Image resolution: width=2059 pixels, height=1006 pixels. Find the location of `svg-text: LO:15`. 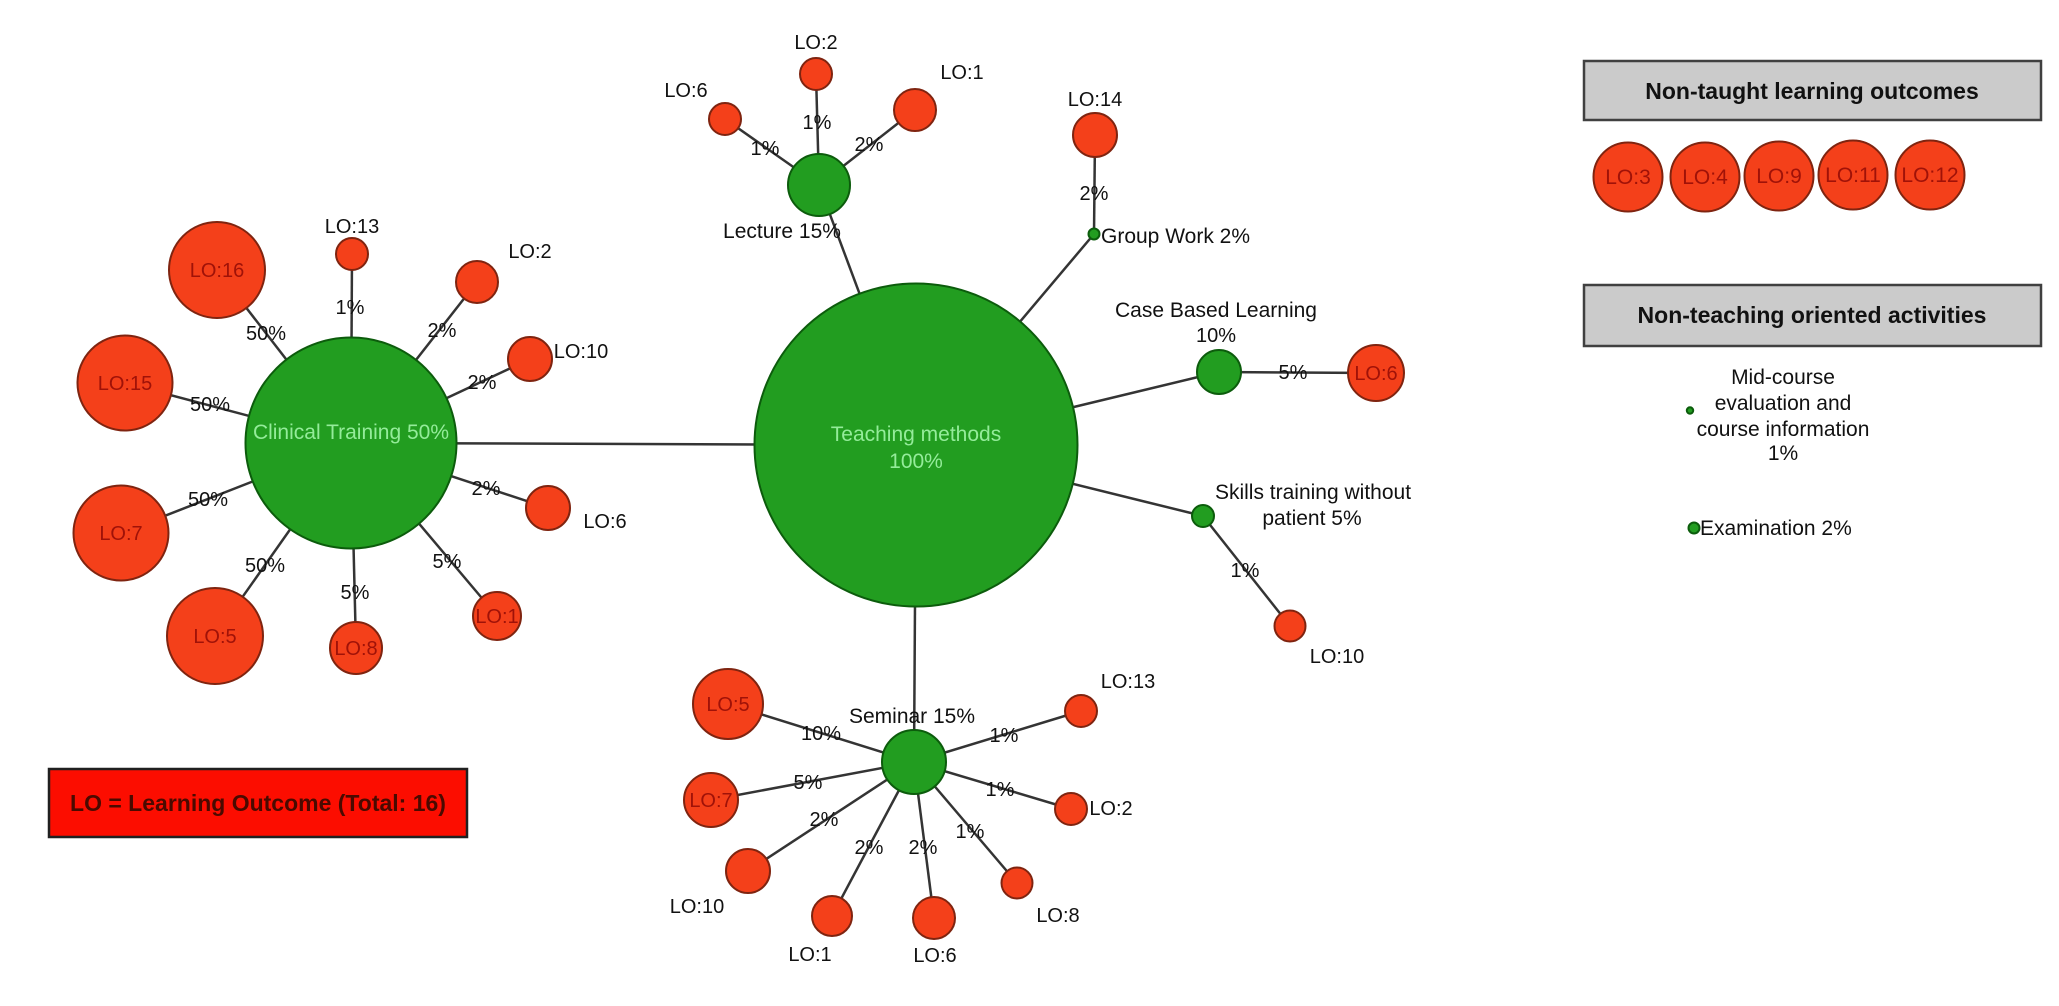

svg-text: LO:15 is located at coordinates (125, 384).